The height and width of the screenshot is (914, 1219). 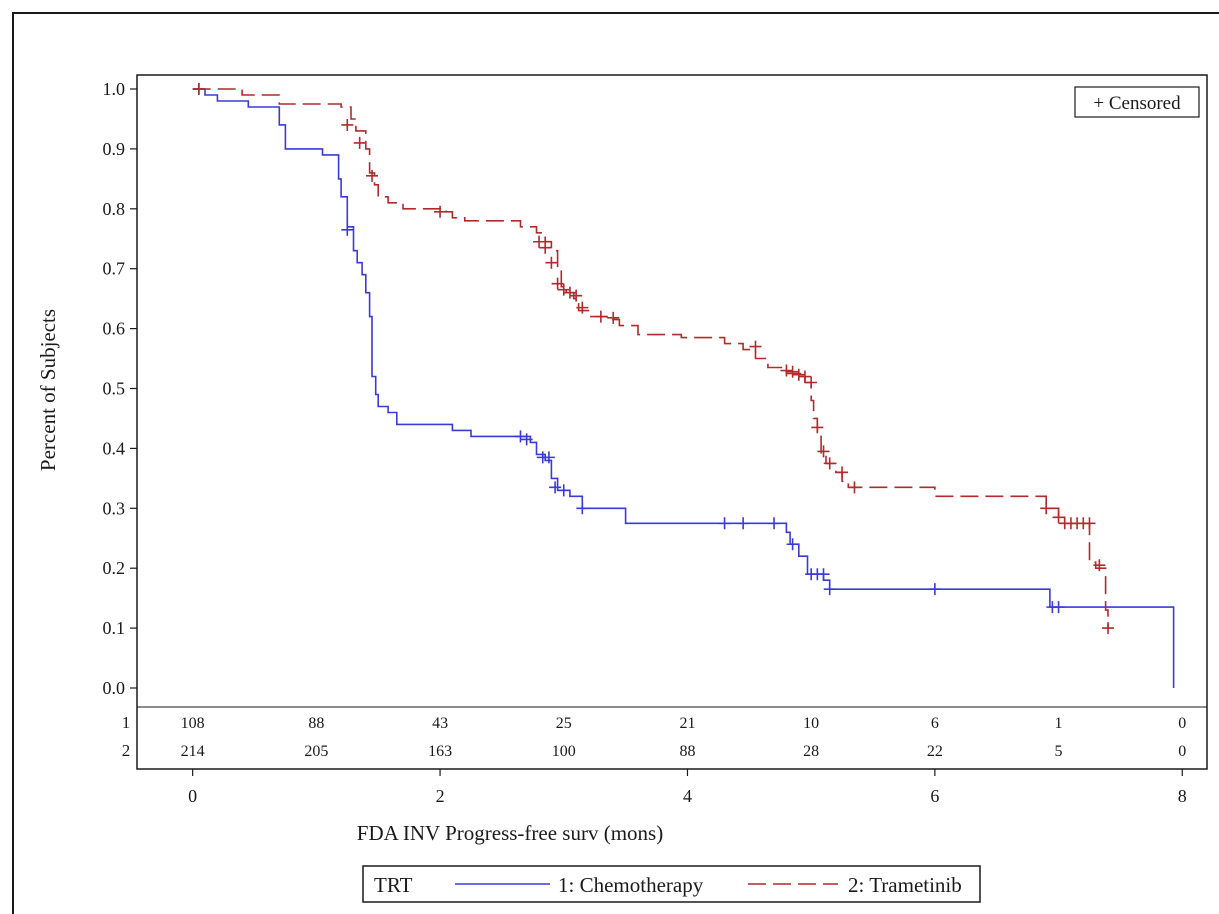 What do you see at coordinates (114, 508) in the screenshot?
I see `y-tick-label: 0.3` at bounding box center [114, 508].